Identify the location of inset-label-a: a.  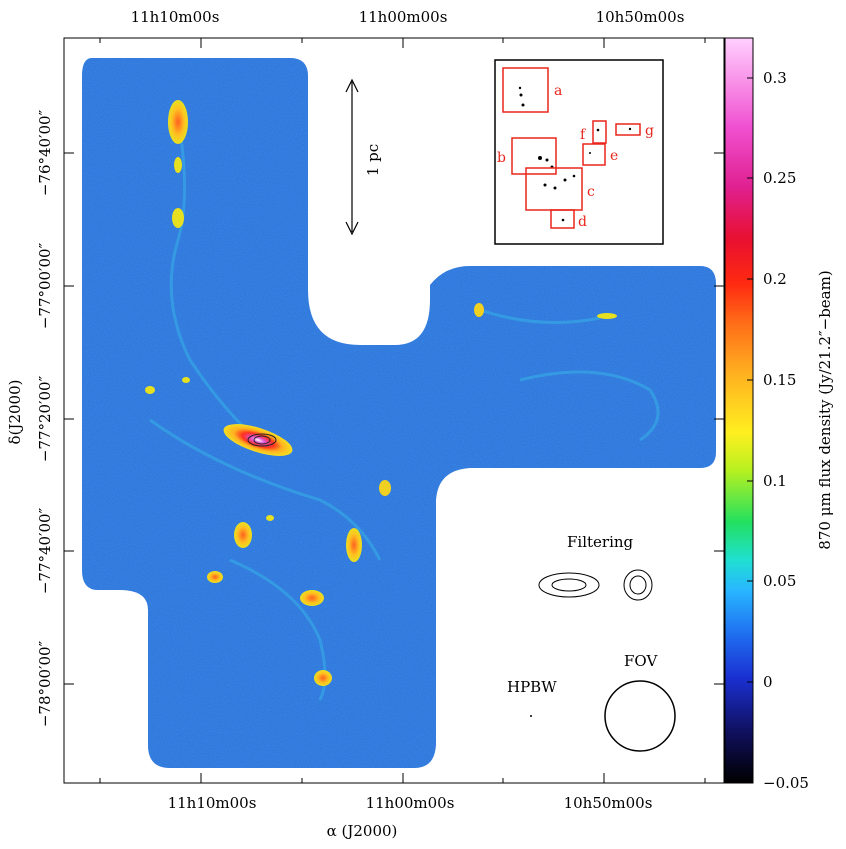
(558, 91).